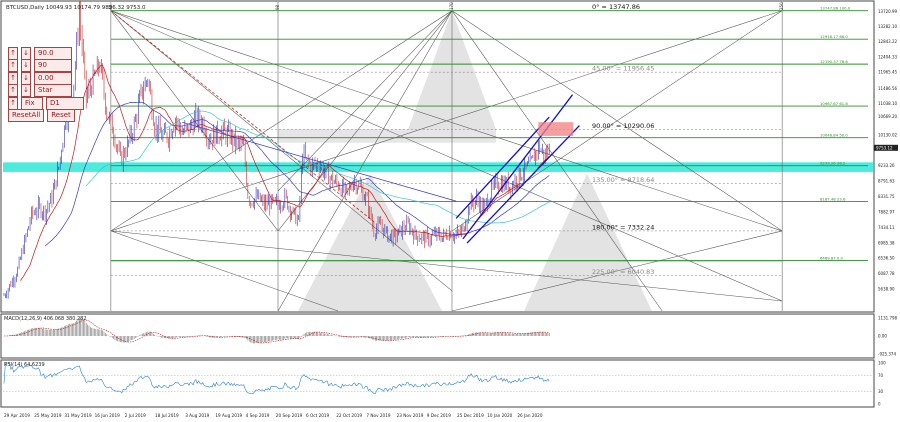 The width and height of the screenshot is (900, 422). I want to click on fib-level-label: 10967.67 61.8, so click(834, 103).